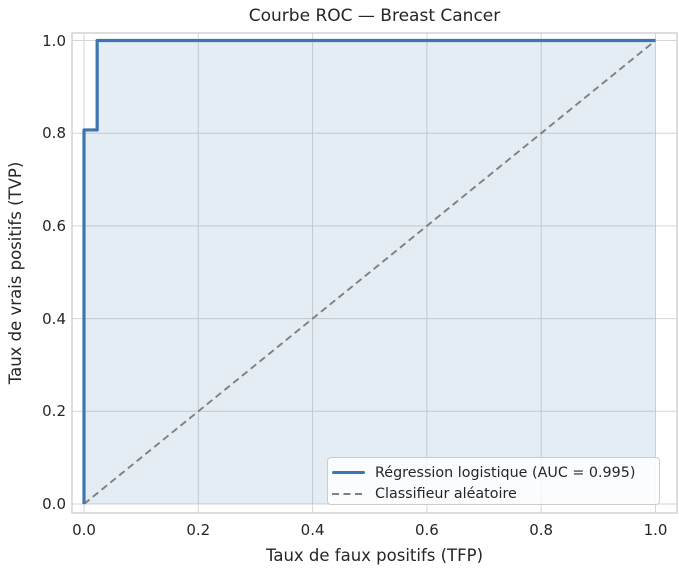  I want to click on y-tick-label: 0.8, so click(54, 133).